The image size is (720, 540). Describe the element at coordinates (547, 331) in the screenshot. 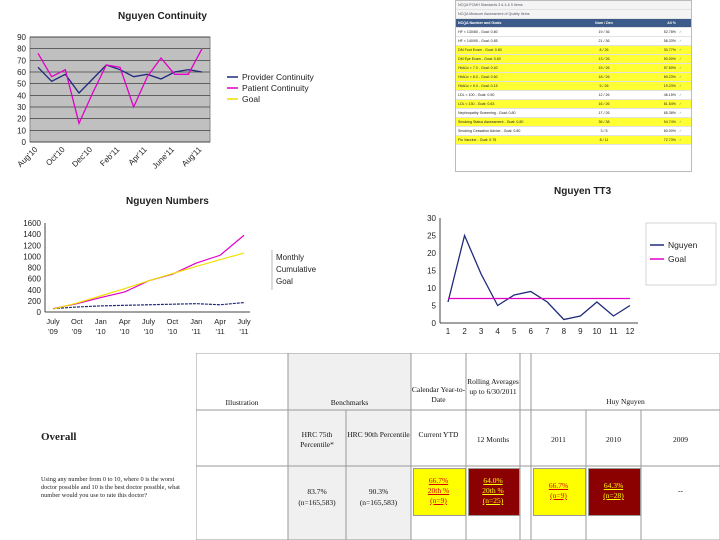

I see `x-tick-label: 7` at that location.